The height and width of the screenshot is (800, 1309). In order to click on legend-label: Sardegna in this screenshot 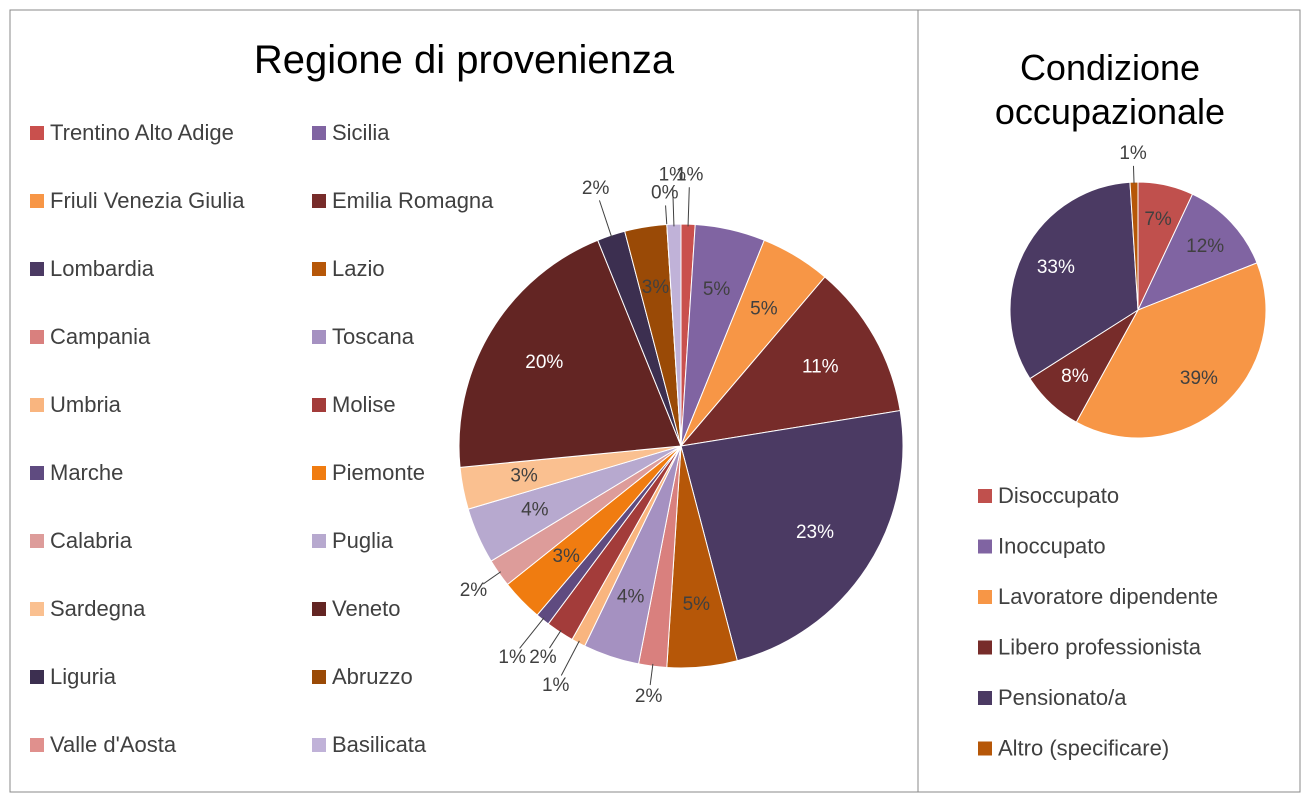, I will do `click(98, 608)`.